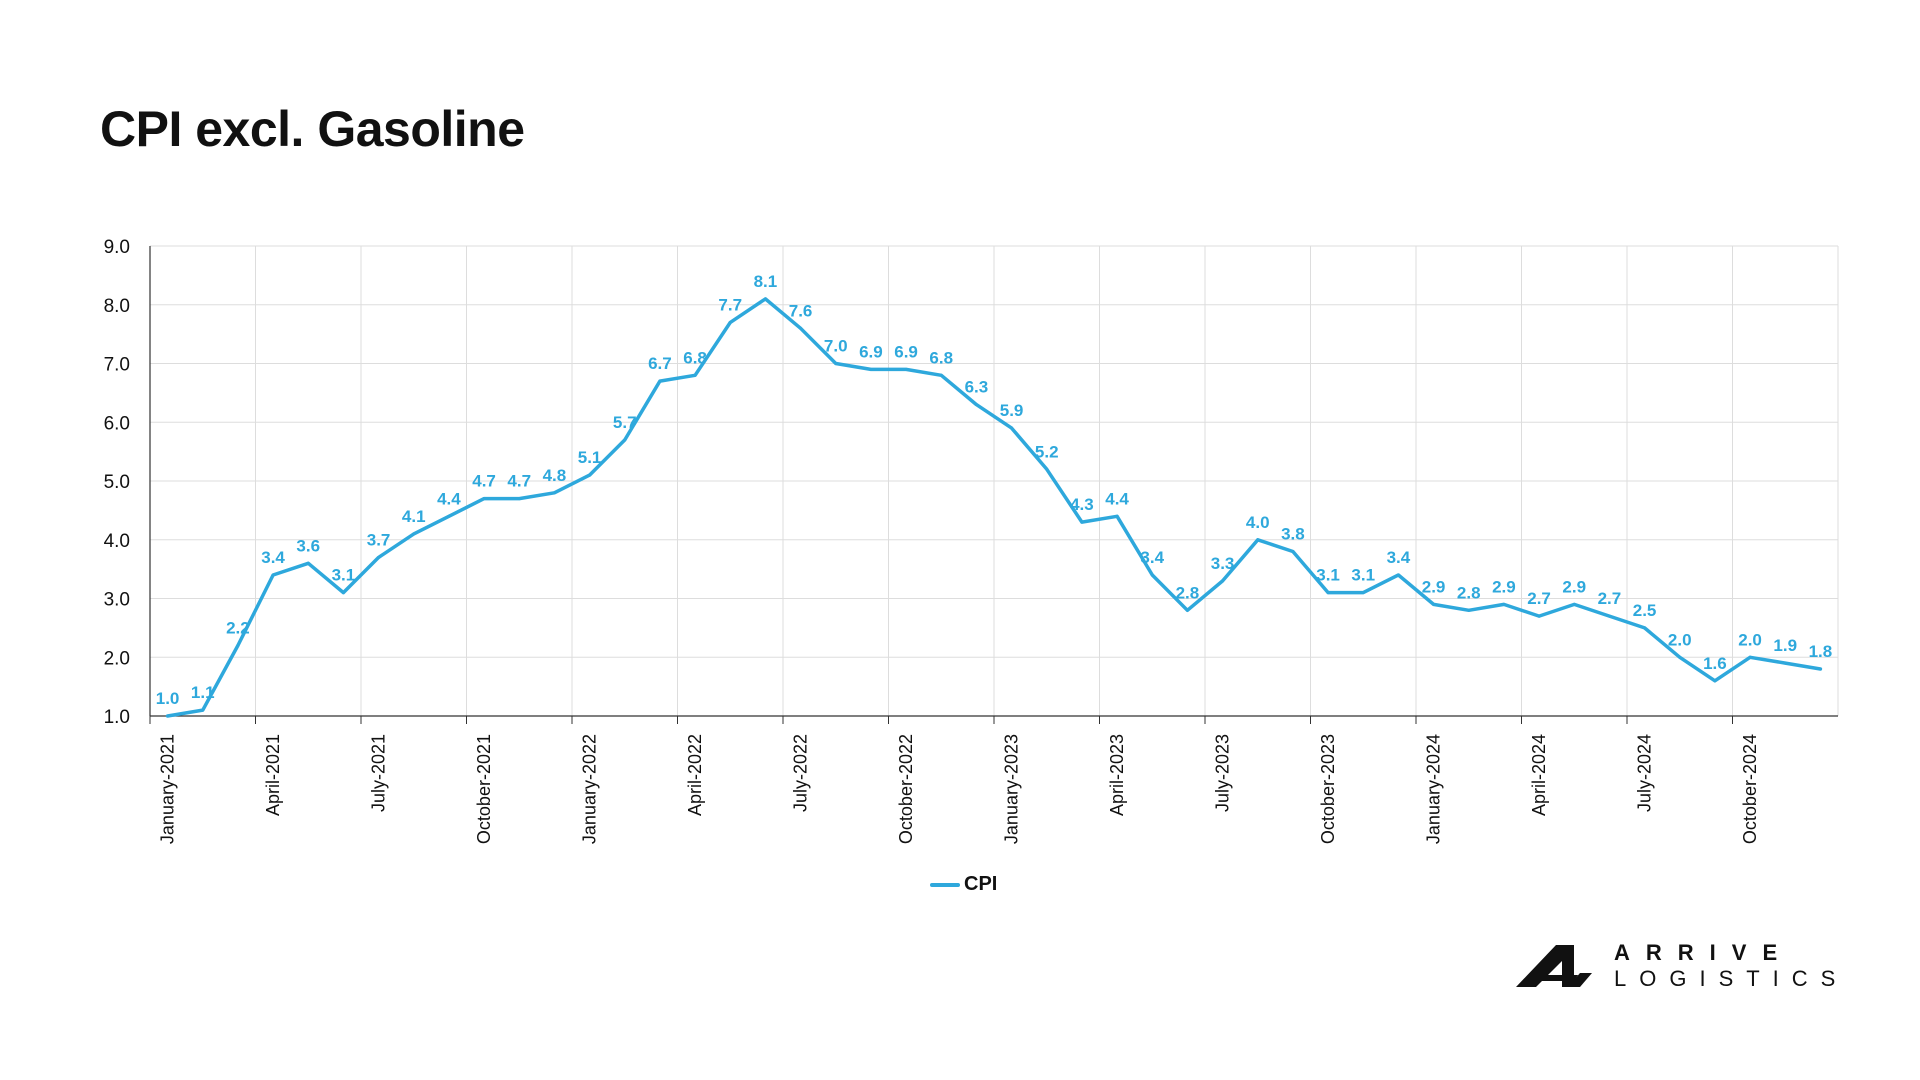  What do you see at coordinates (590, 789) in the screenshot?
I see `x-tick-label: January-2022` at bounding box center [590, 789].